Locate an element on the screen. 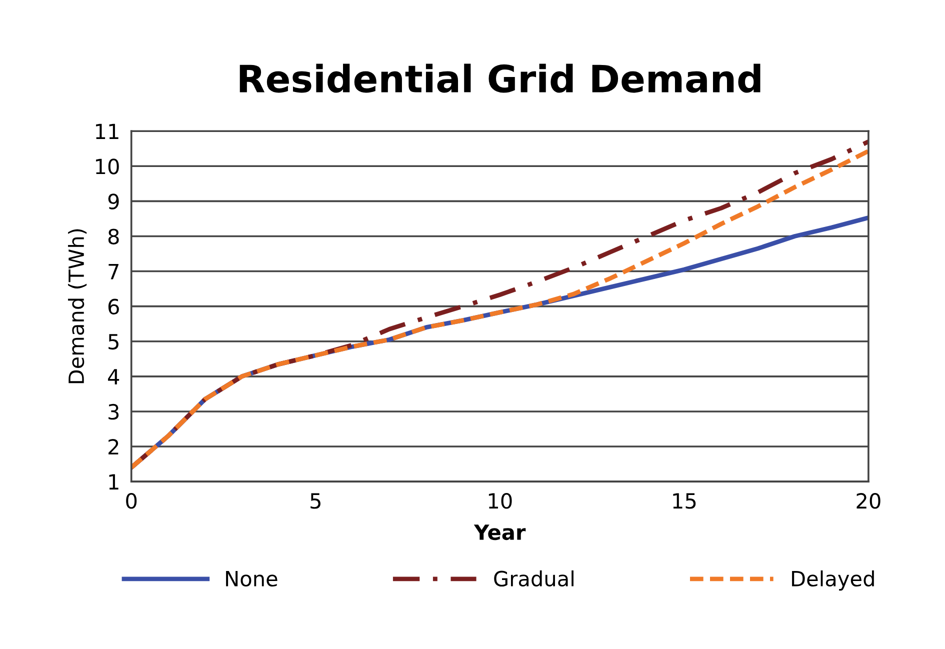  legend-label: Gradual is located at coordinates (534, 578).